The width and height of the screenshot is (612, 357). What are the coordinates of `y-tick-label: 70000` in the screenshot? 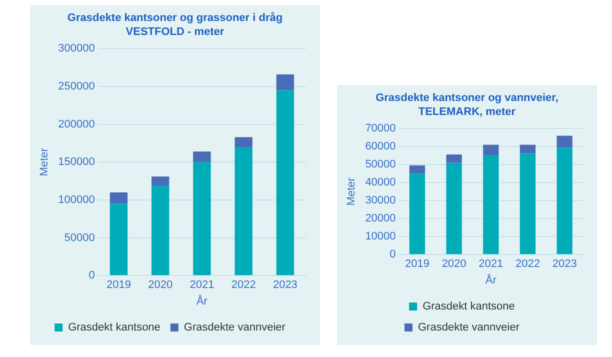 It's located at (380, 128).